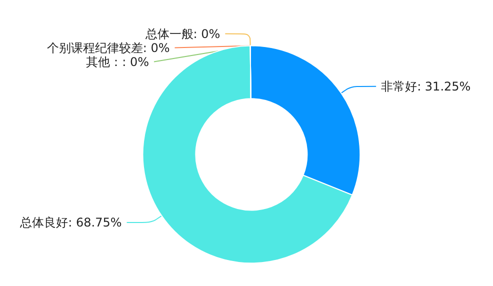 Image resolution: width=493 pixels, height=286 pixels. I want to click on category-label: 个别课程纪律较差, so click(94, 47).